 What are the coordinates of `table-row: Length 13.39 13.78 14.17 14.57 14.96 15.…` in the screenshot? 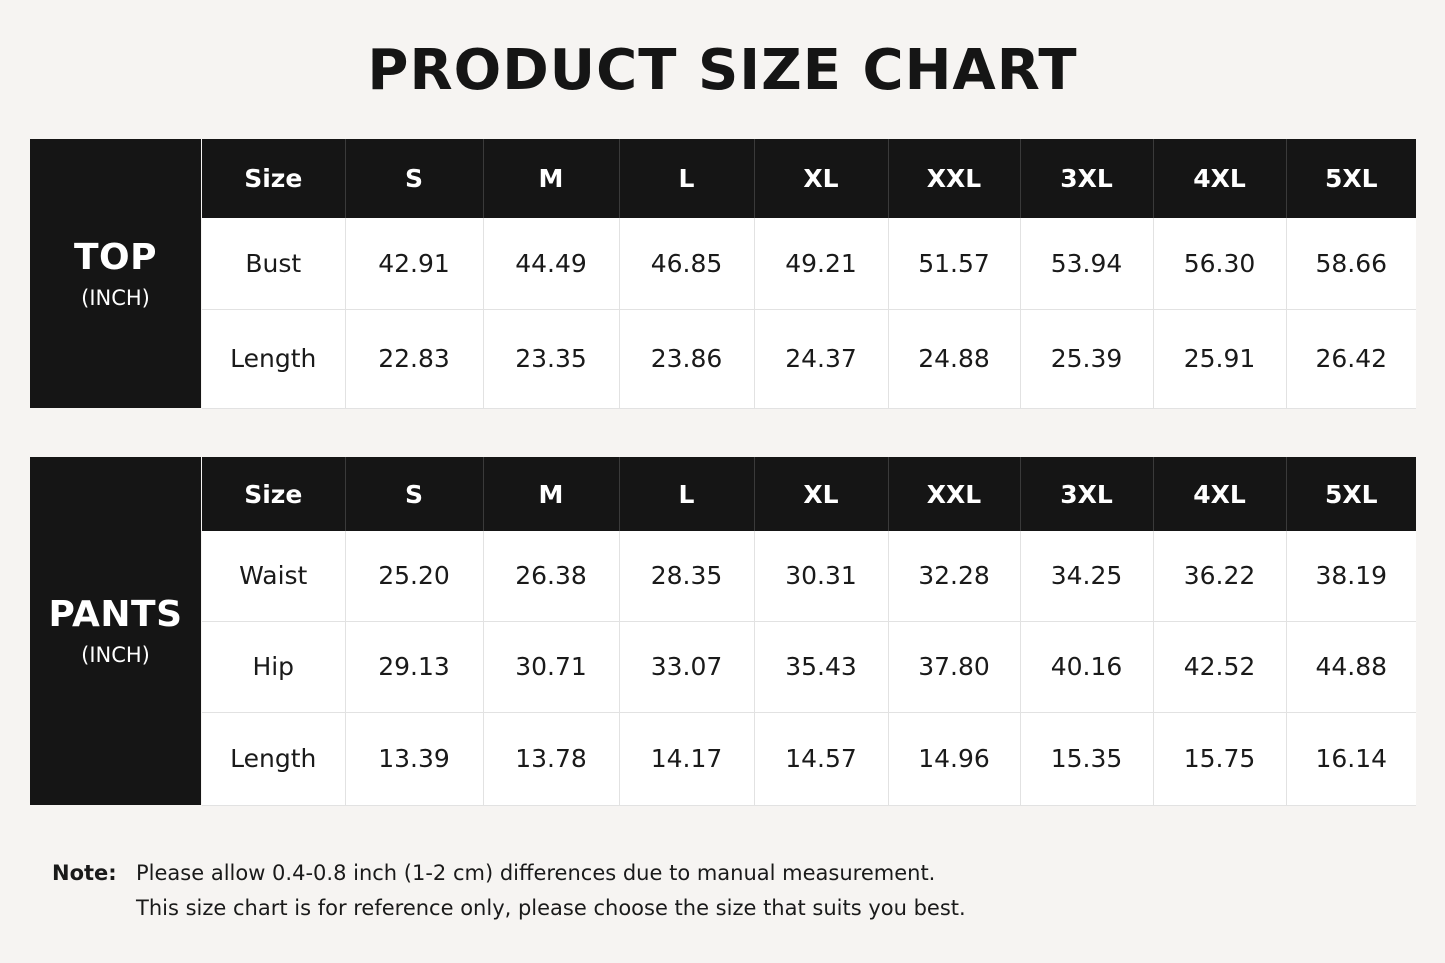 It's located at (809, 759).